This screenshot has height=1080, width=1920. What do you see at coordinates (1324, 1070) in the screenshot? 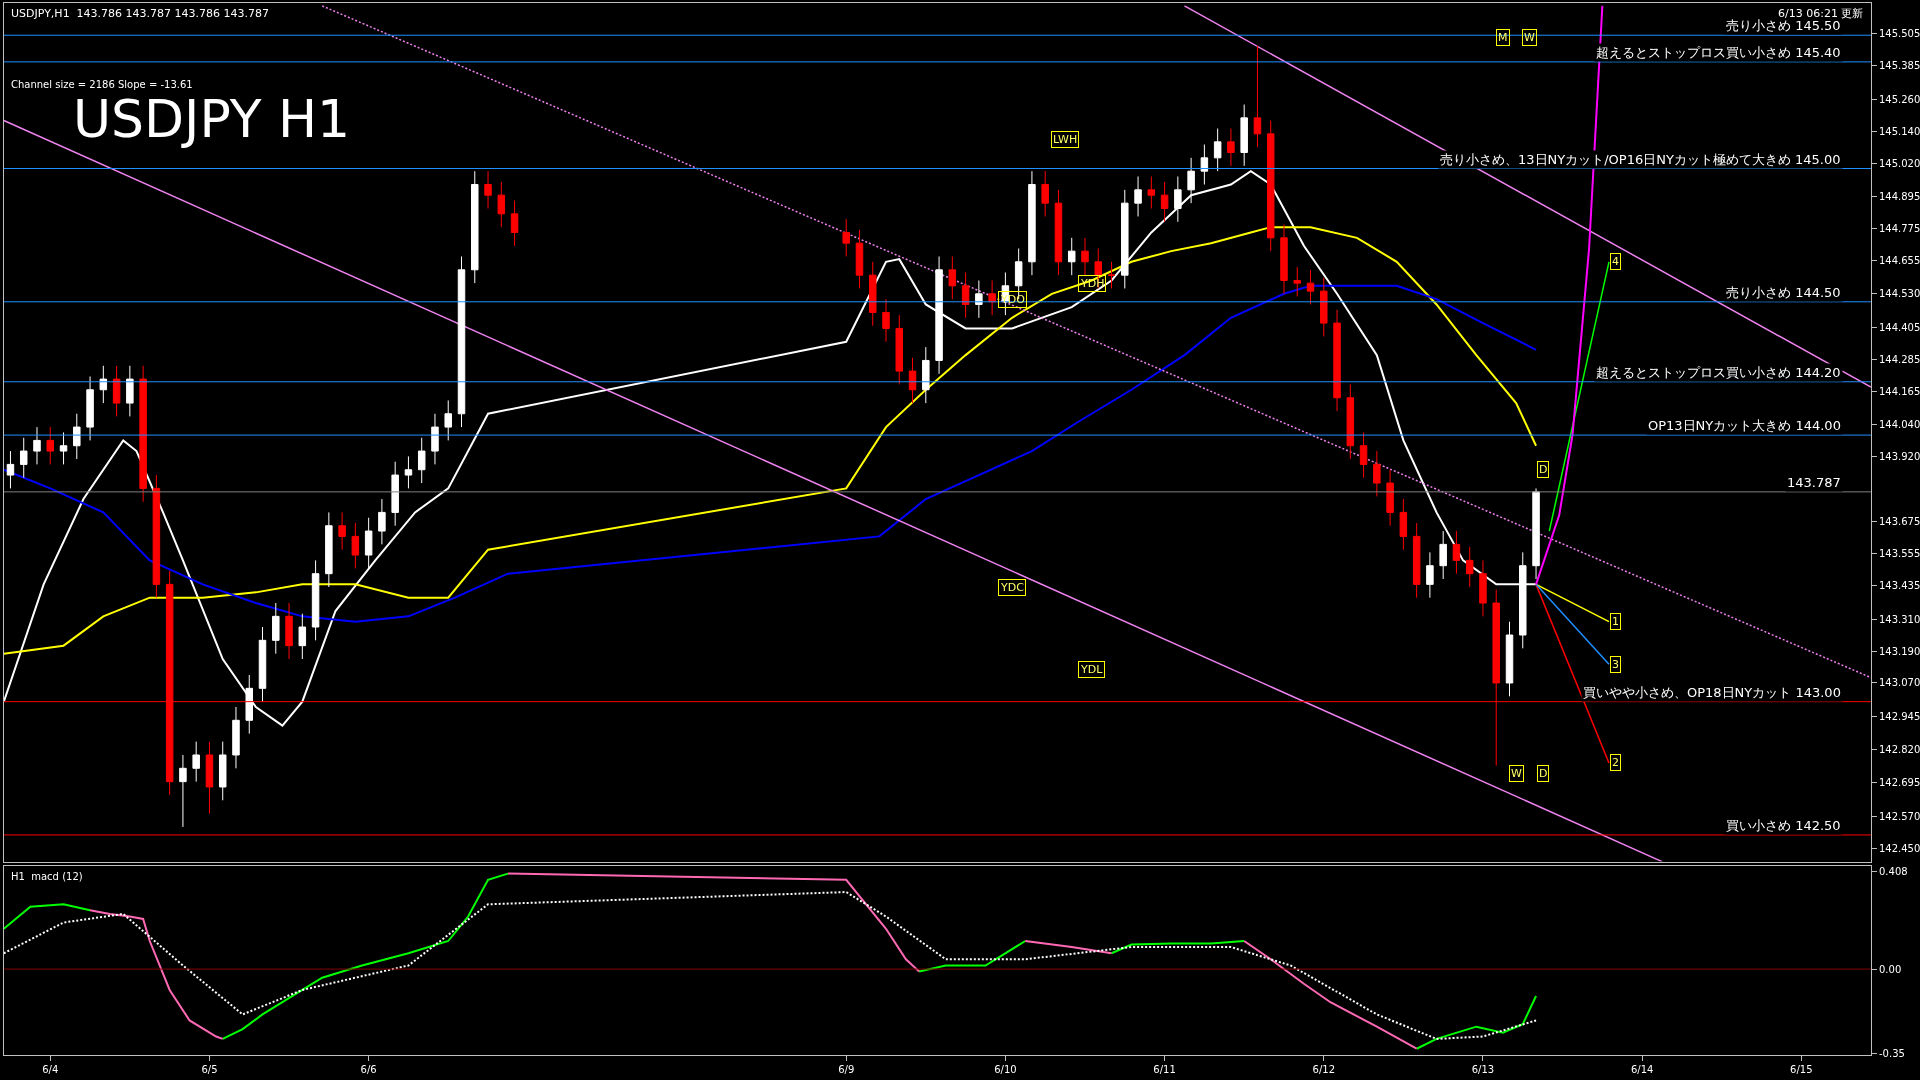
I see `x-tick-label: 6/12` at bounding box center [1324, 1070].